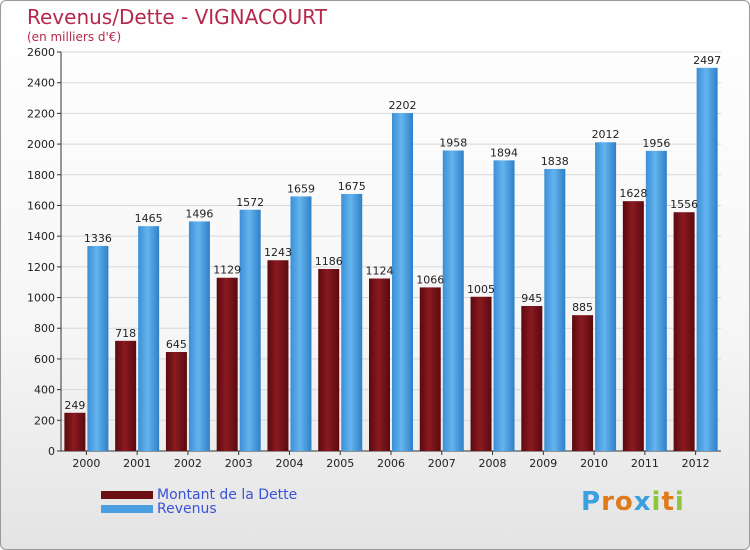  What do you see at coordinates (624, 502) in the screenshot?
I see `logo-letter: o` at bounding box center [624, 502].